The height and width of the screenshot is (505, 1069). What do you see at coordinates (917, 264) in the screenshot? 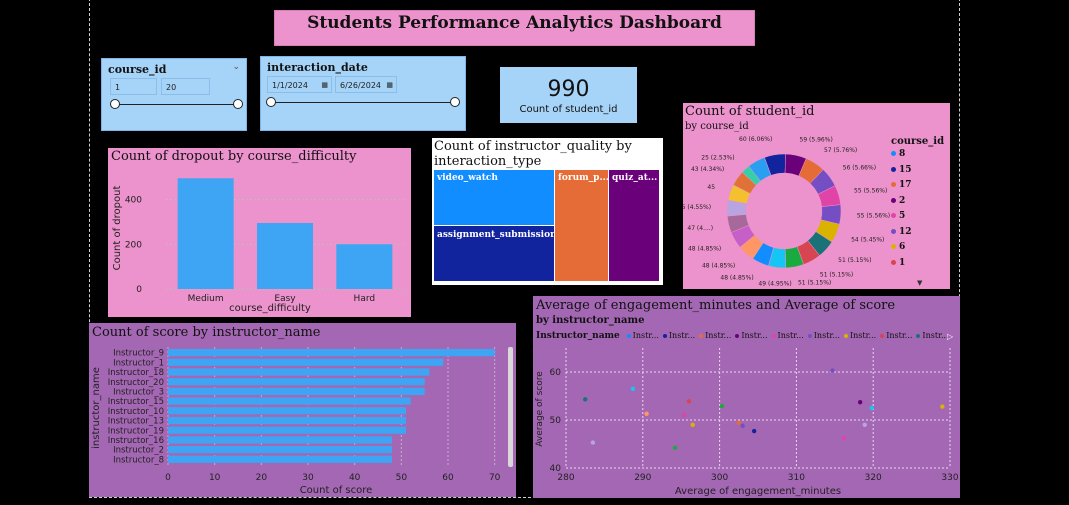
I see `legend-item: 1` at bounding box center [917, 264].